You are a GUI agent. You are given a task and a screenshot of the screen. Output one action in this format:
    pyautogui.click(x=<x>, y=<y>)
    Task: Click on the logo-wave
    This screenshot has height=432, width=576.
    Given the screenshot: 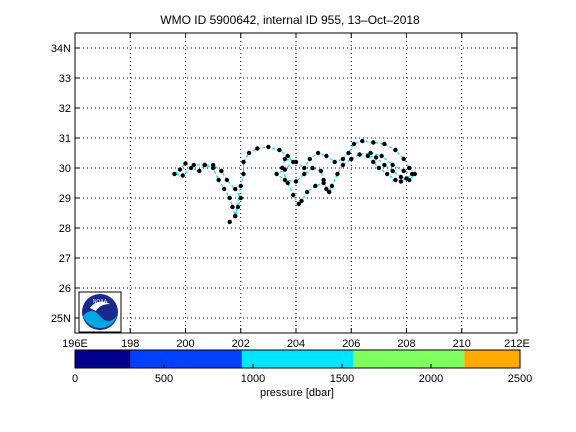 What is the action you would take?
    pyautogui.click(x=100, y=320)
    